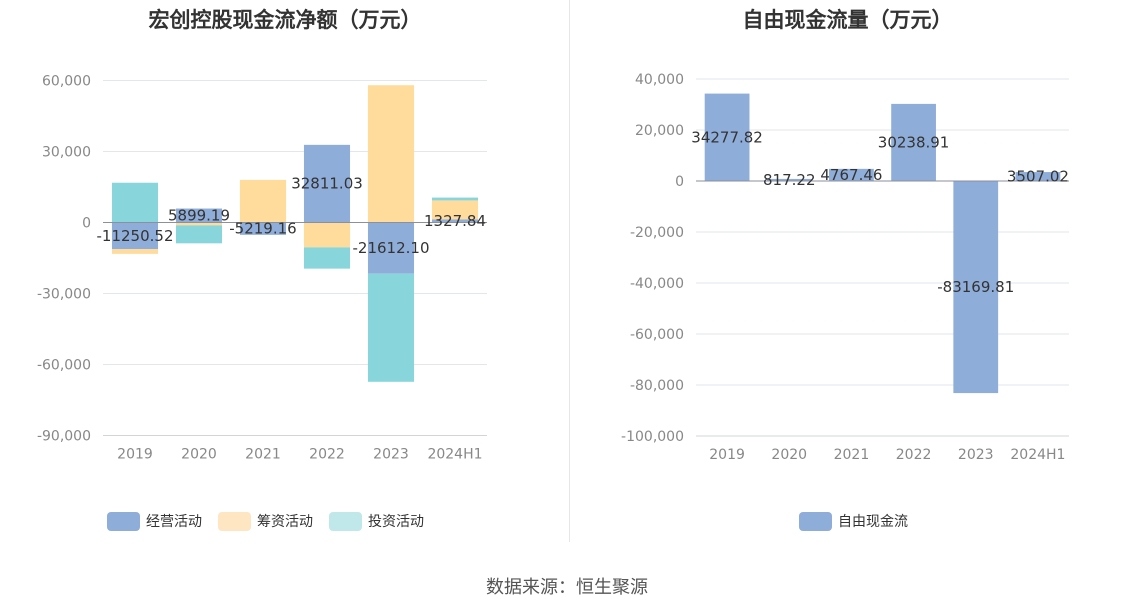 The width and height of the screenshot is (1134, 612). What do you see at coordinates (873, 522) in the screenshot?
I see `legend-label: 自由现金流` at bounding box center [873, 522].